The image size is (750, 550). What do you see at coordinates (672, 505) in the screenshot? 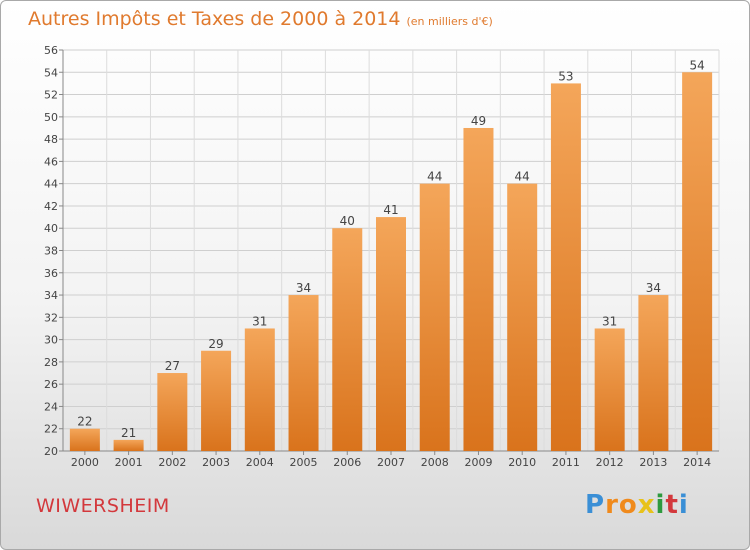
I see `logo-letter: t` at bounding box center [672, 505].